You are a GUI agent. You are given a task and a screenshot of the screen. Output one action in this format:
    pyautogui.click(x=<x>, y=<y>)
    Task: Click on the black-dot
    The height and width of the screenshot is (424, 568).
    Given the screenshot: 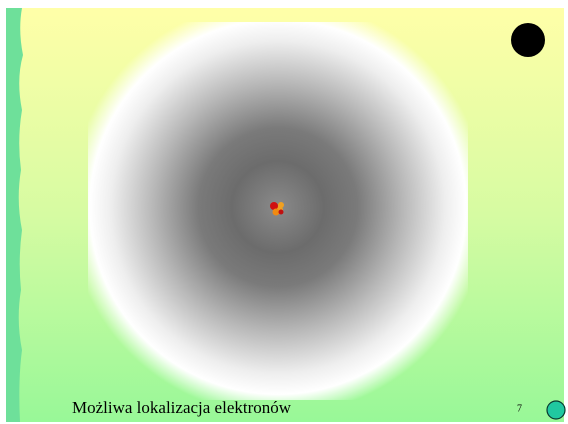 What is the action you would take?
    pyautogui.click(x=528, y=40)
    